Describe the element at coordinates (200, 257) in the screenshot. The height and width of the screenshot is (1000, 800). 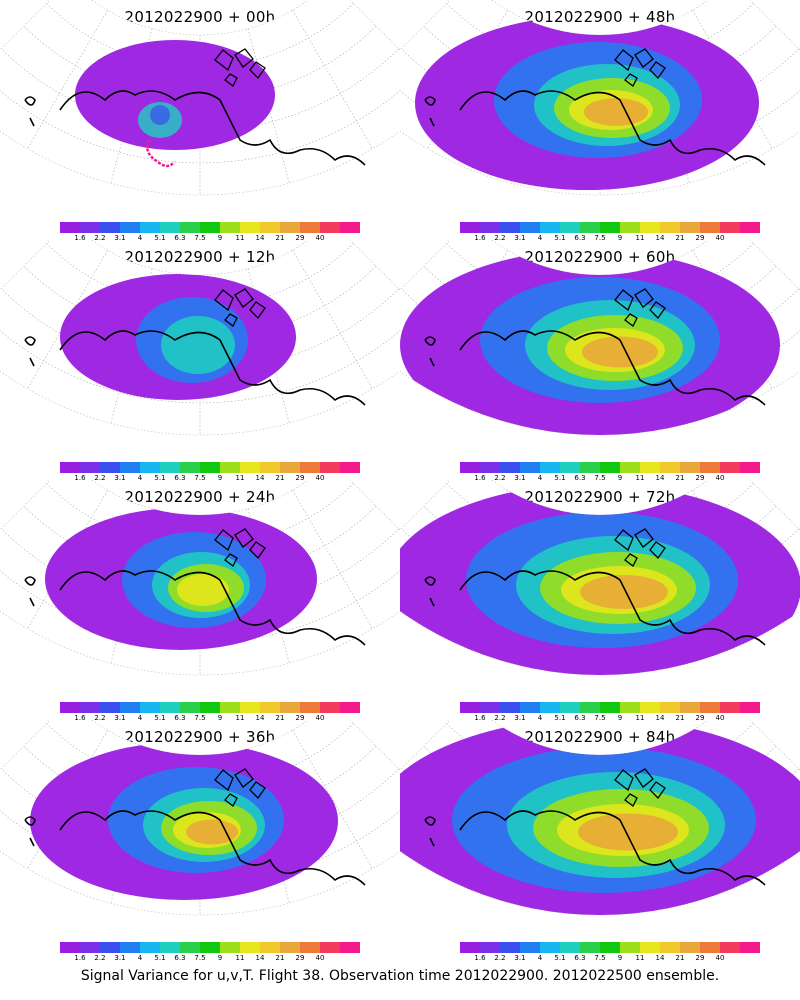
I see `panel-title: 2012022900 + 12h` at that location.